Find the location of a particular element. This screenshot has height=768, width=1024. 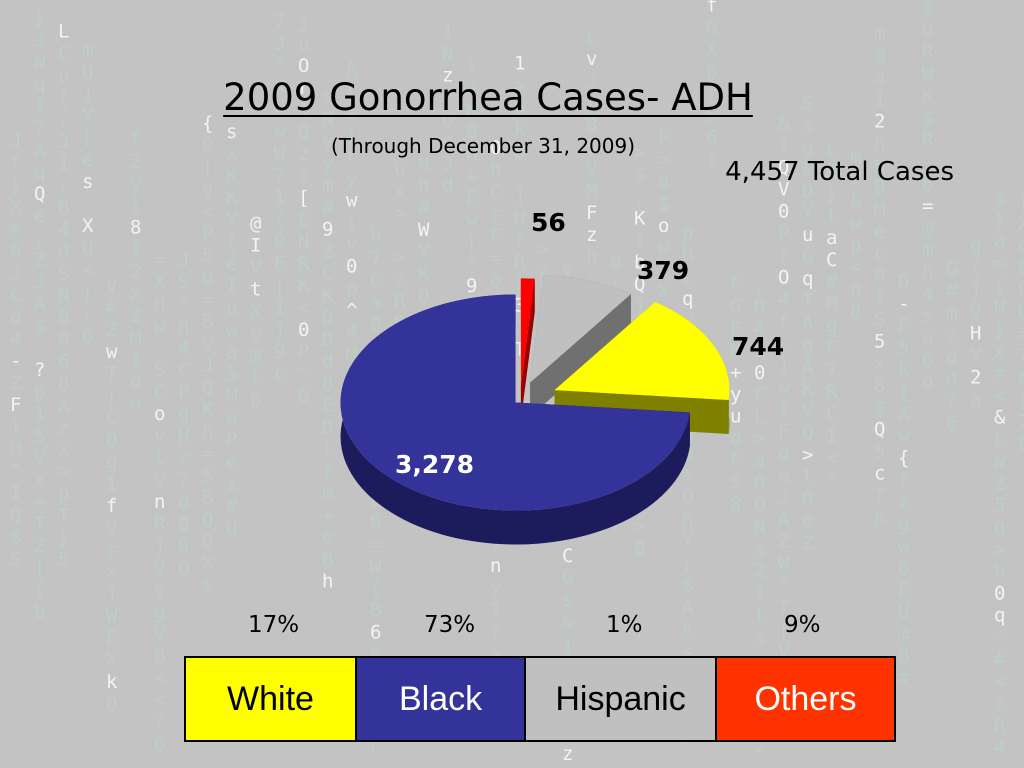

legend-hispanic: Hispanic is located at coordinates (621, 699).